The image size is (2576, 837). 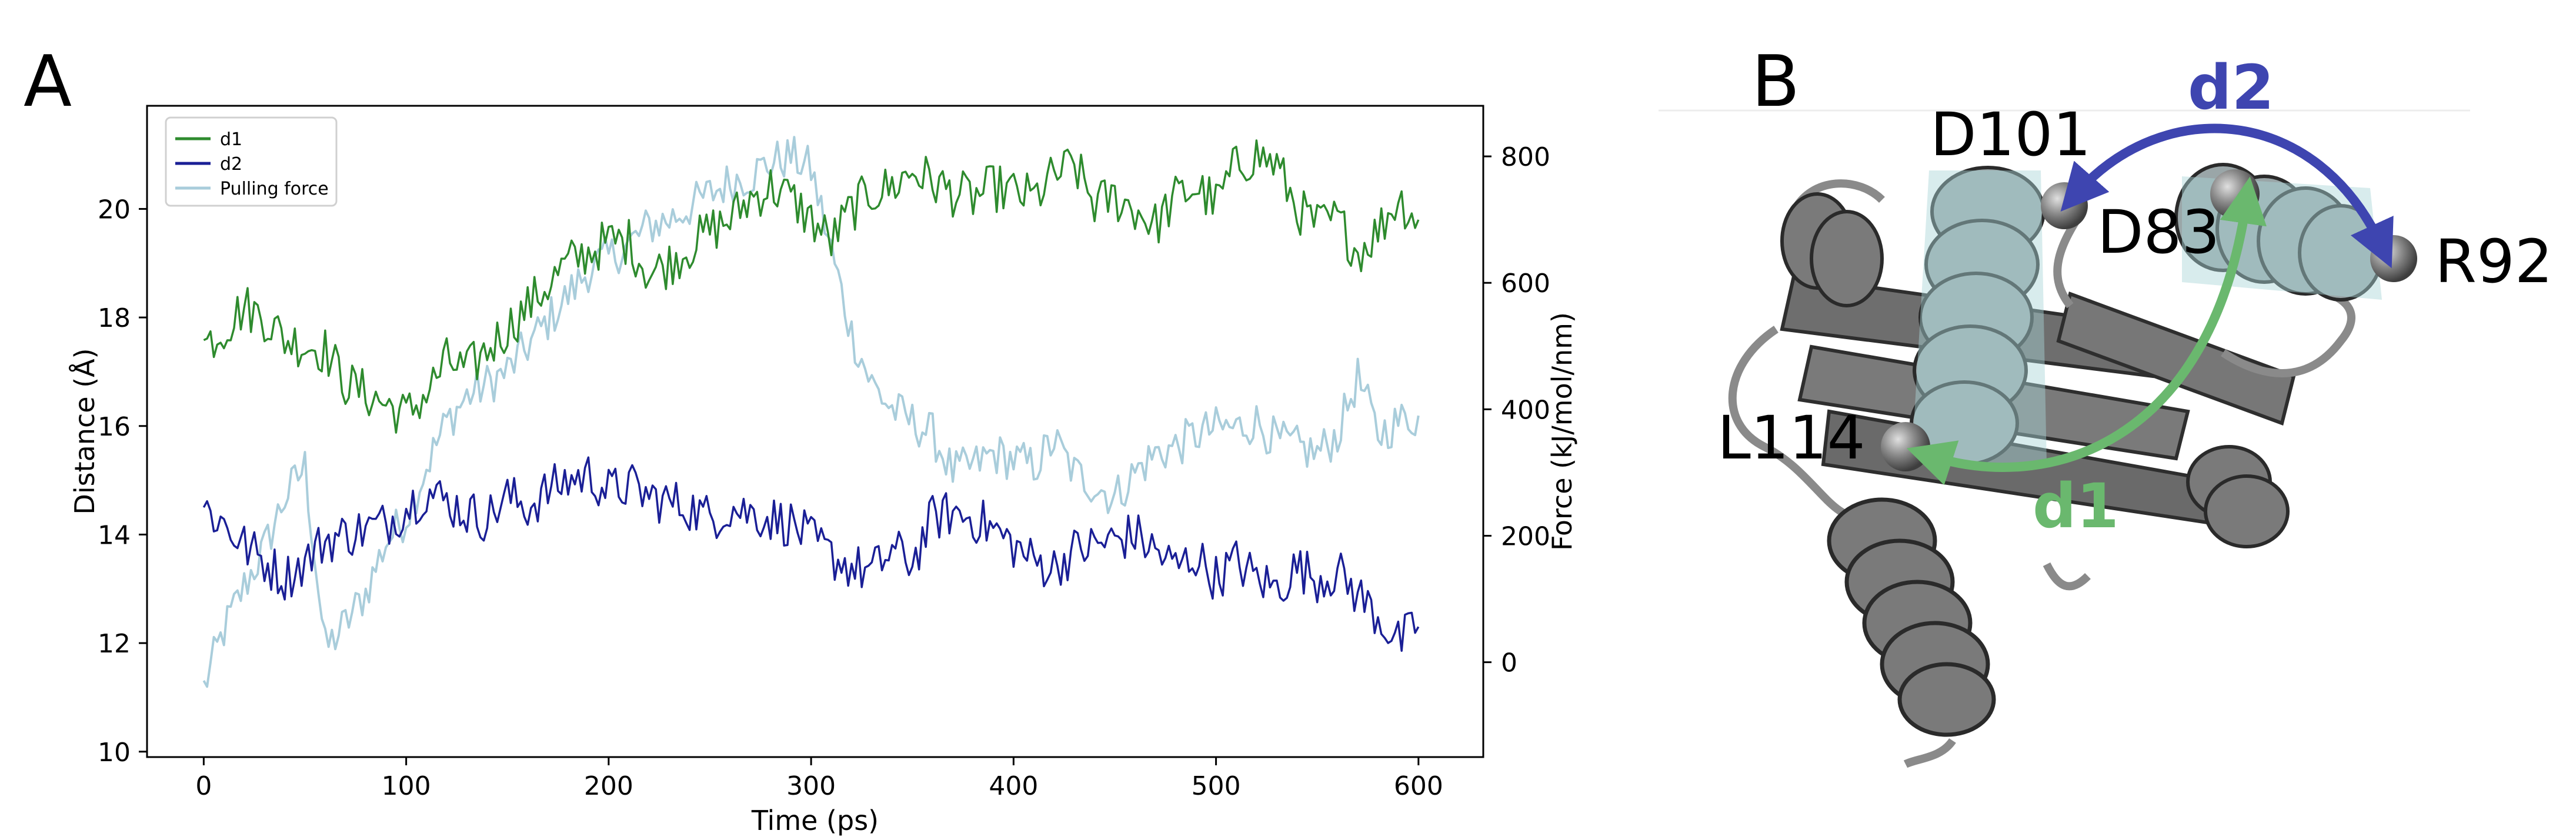 I want to click on x-tick-label: 200, so click(x=608, y=786).